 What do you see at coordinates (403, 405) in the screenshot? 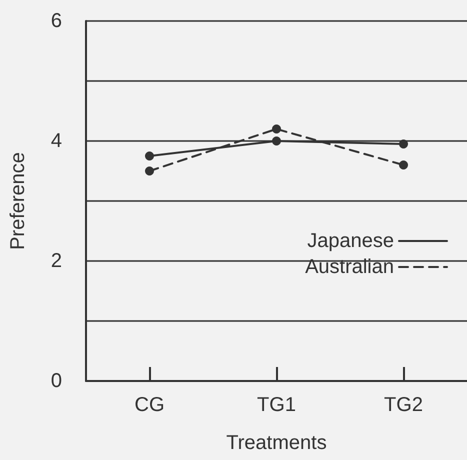
I see `x-tick-label: TG2` at bounding box center [403, 405].